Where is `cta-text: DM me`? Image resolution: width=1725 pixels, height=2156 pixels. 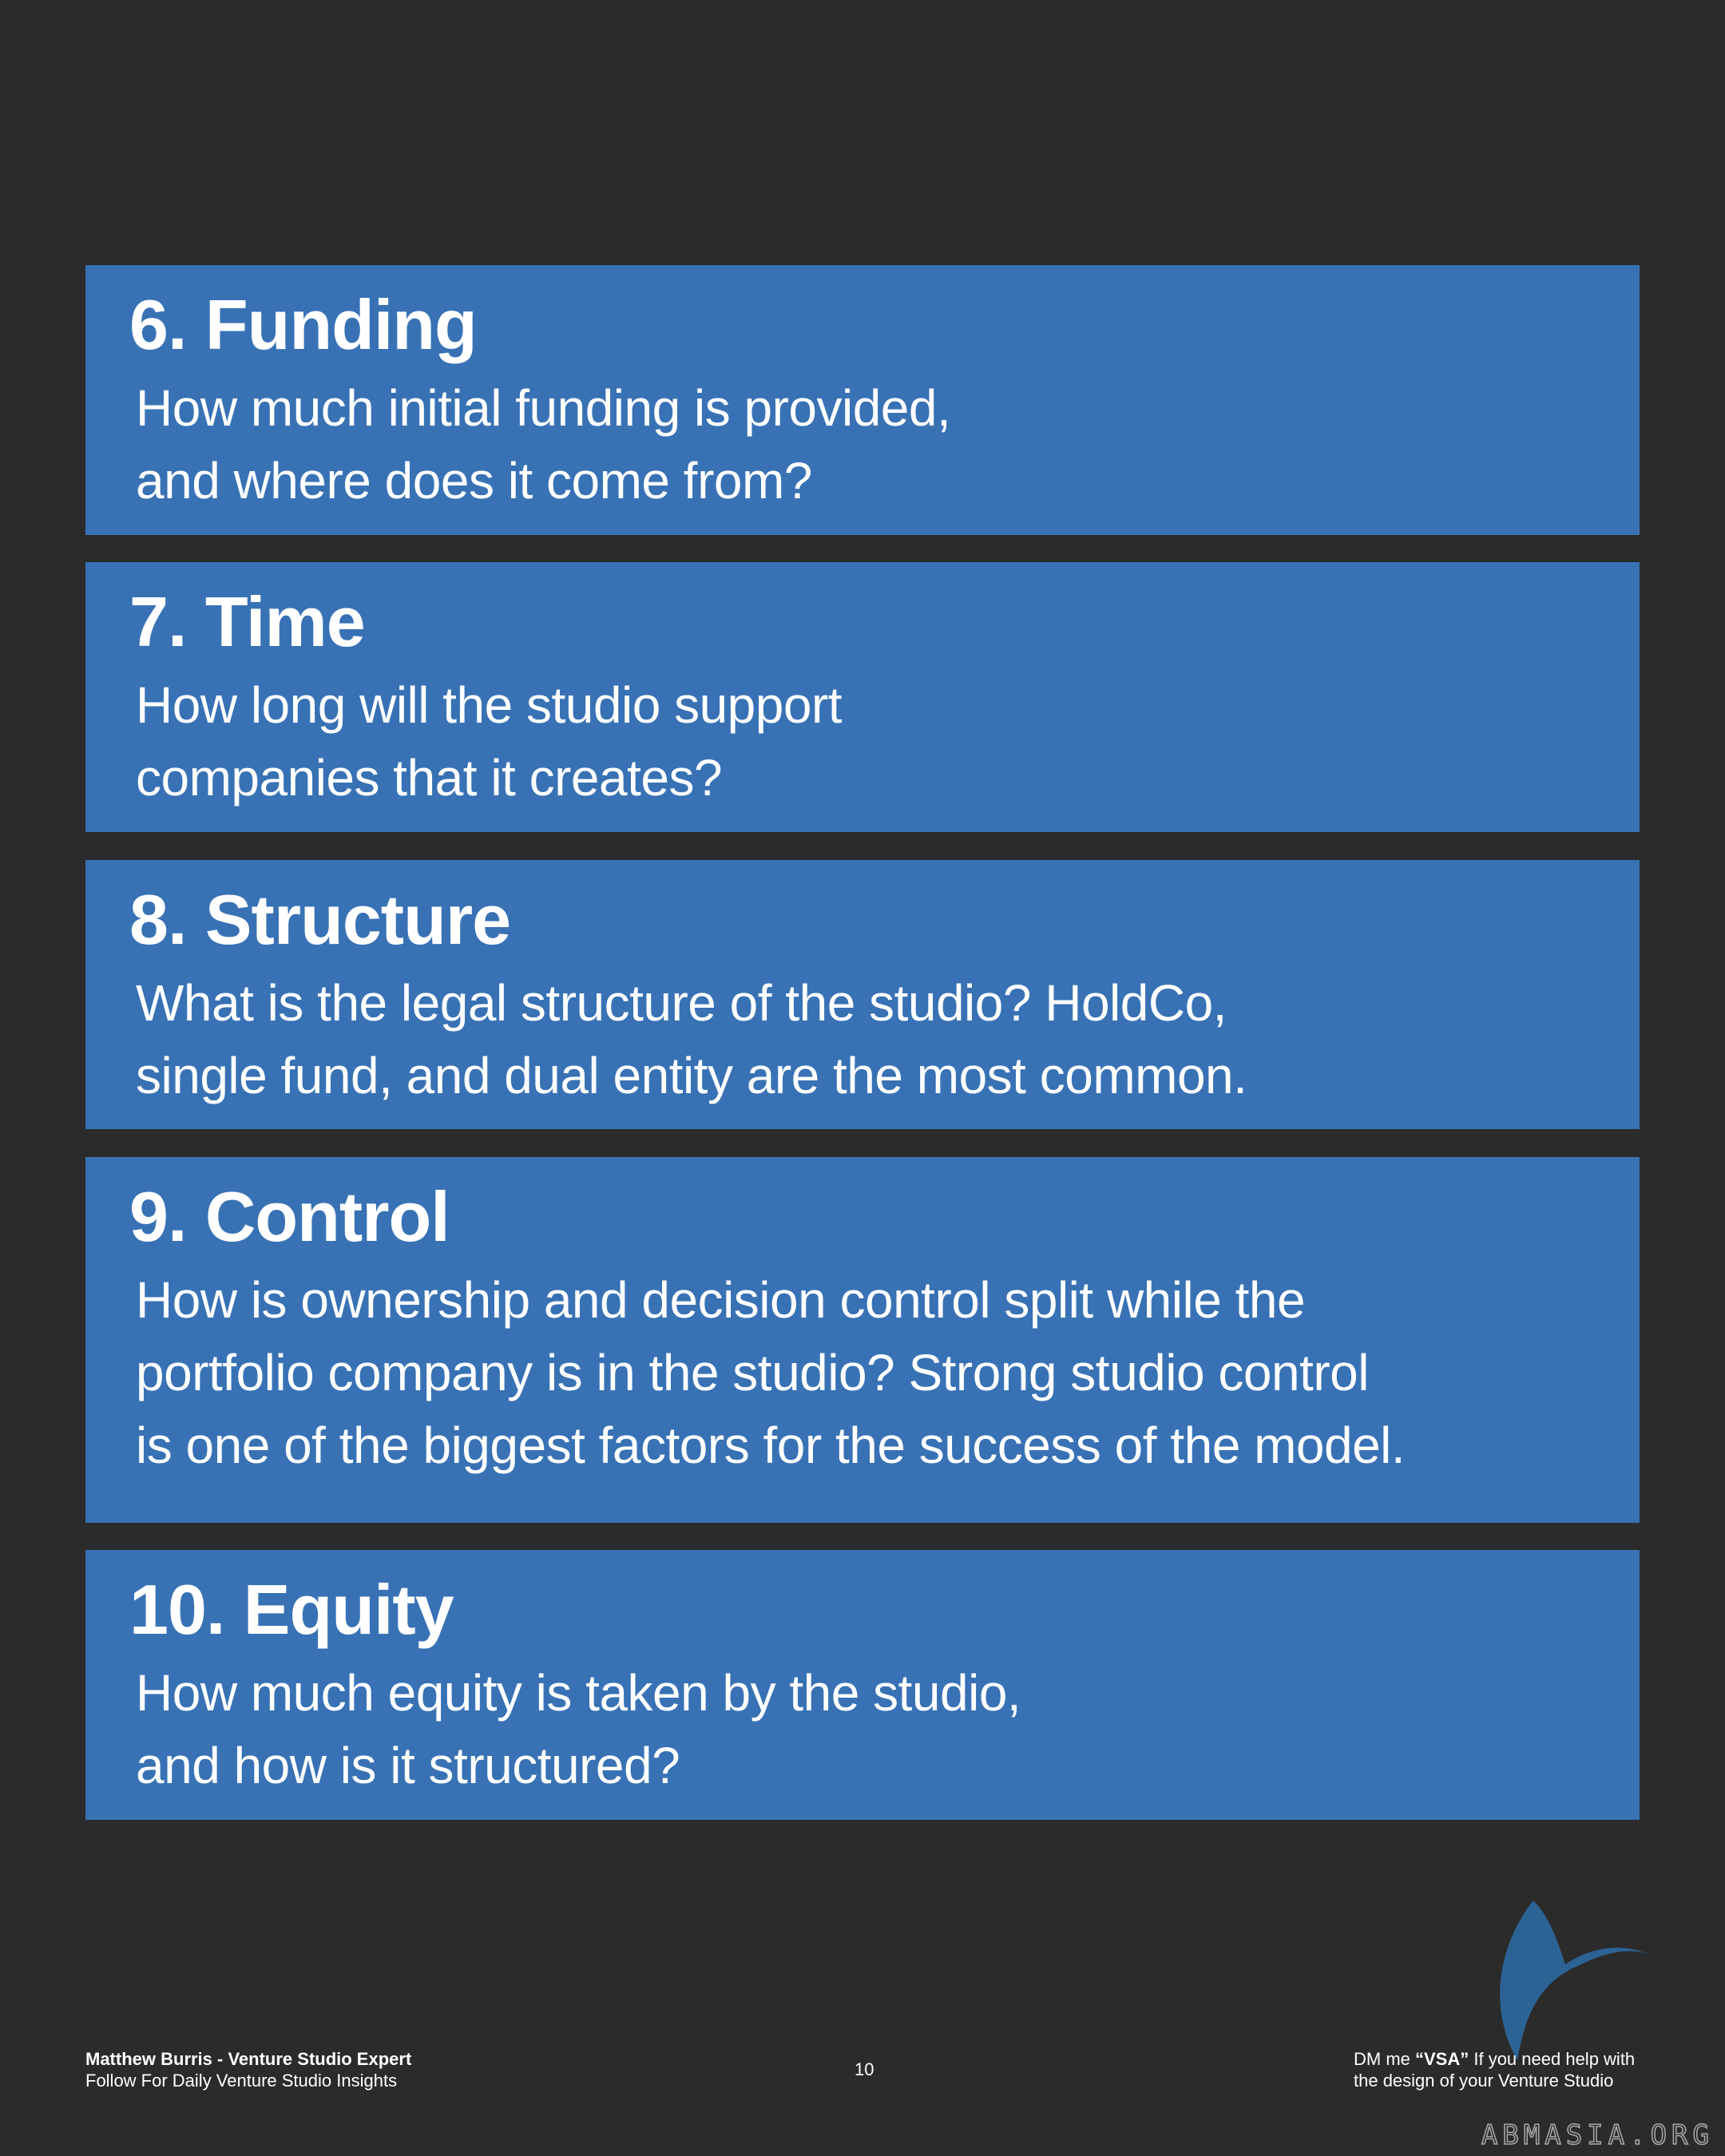 cta-text: DM me is located at coordinates (1385, 2059).